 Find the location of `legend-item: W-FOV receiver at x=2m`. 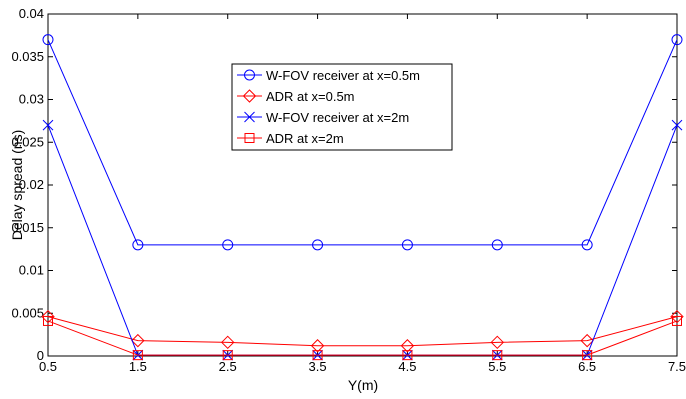

legend-item: W-FOV receiver at x=2m is located at coordinates (323, 117).